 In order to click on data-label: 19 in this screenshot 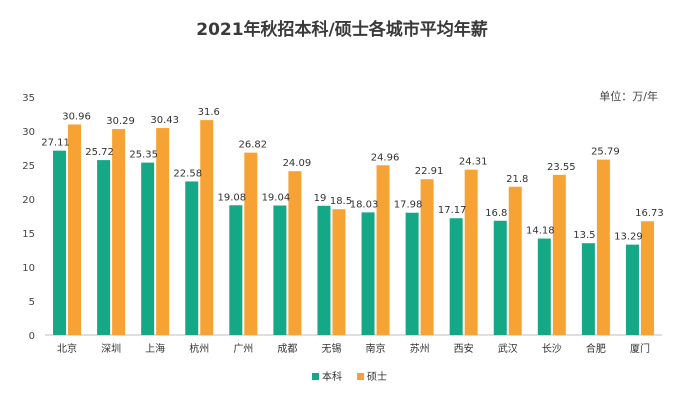, I will do `click(320, 198)`.